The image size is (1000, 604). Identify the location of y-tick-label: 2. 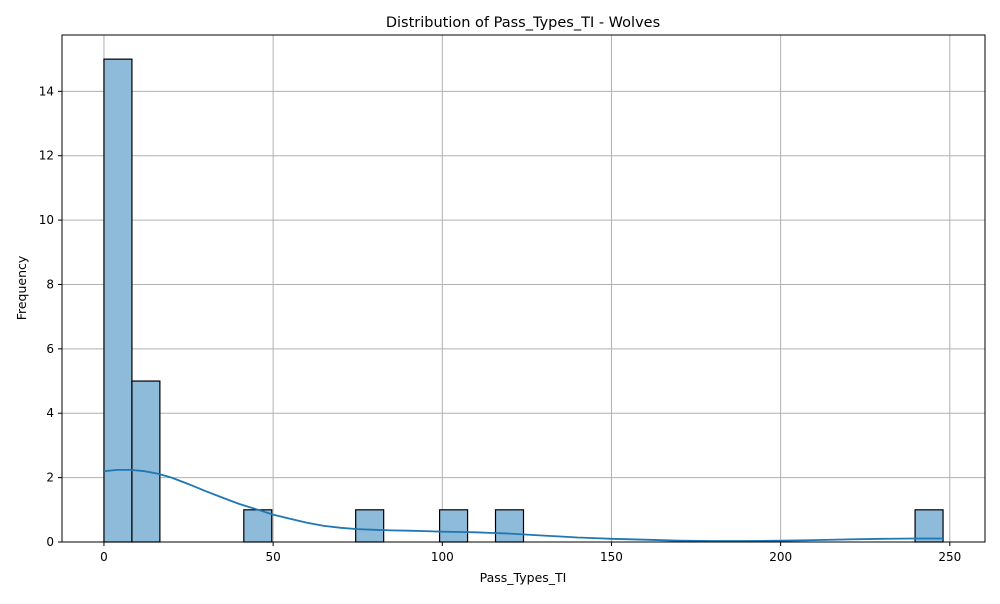
(50, 478).